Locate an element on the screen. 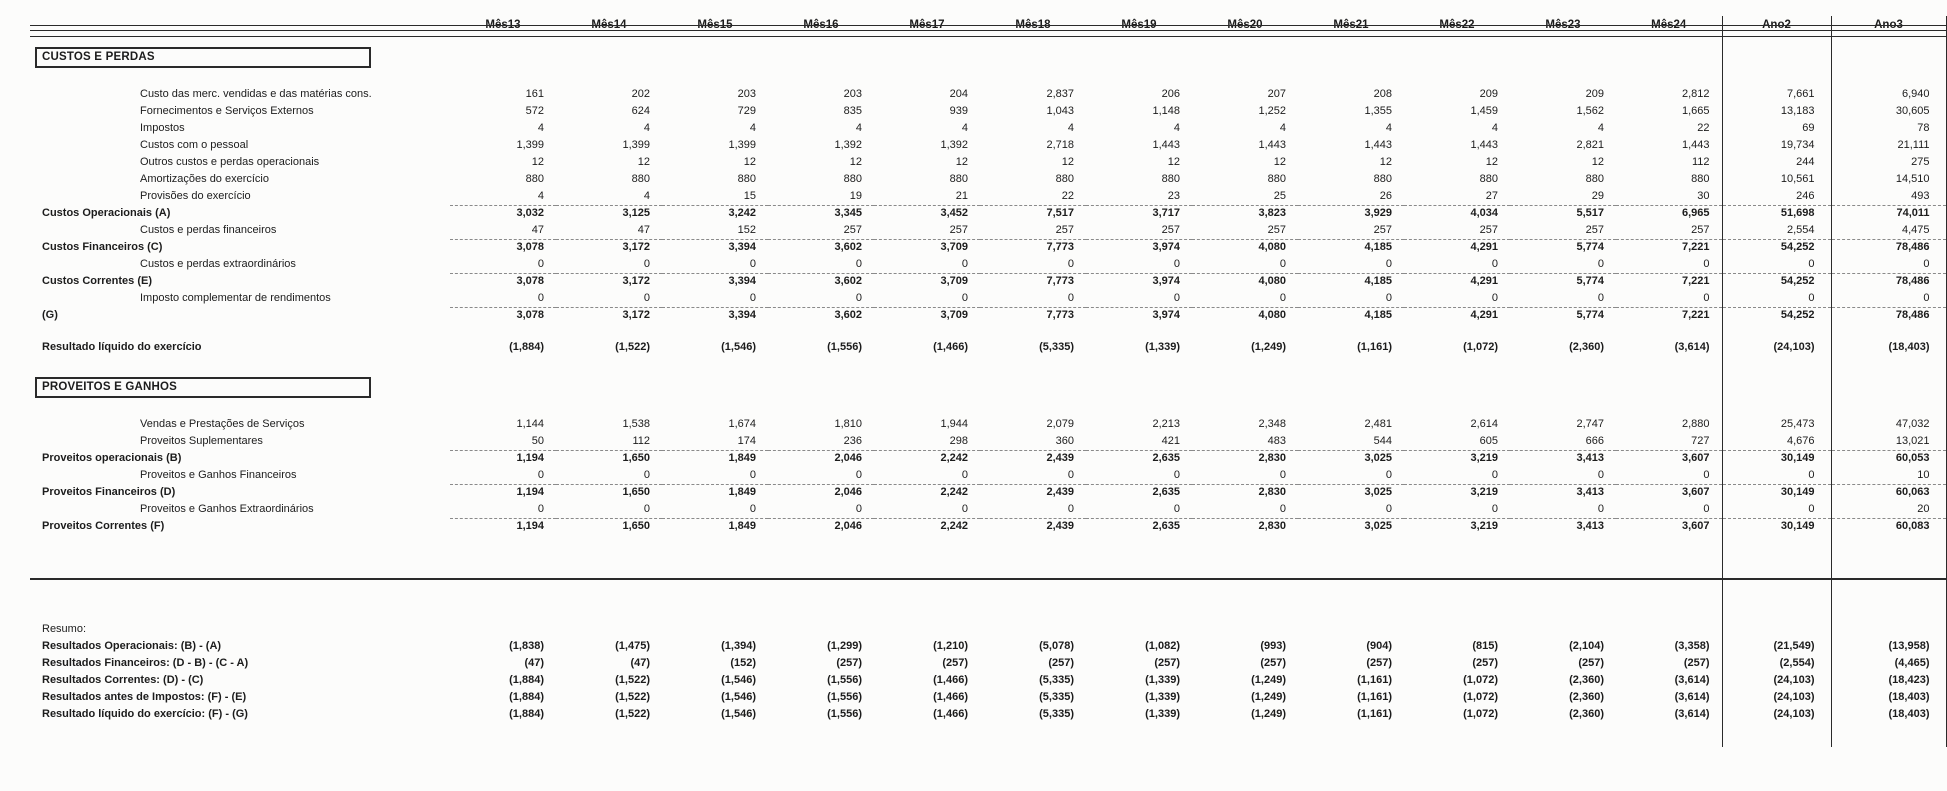 The image size is (1947, 791). cell: 2,614 is located at coordinates (1484, 424).